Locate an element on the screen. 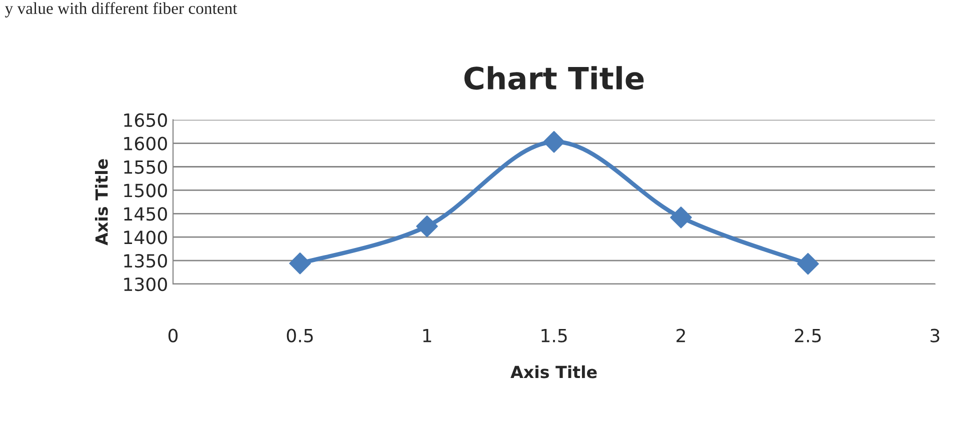  y-tick-label: 1650 is located at coordinates (145, 120).